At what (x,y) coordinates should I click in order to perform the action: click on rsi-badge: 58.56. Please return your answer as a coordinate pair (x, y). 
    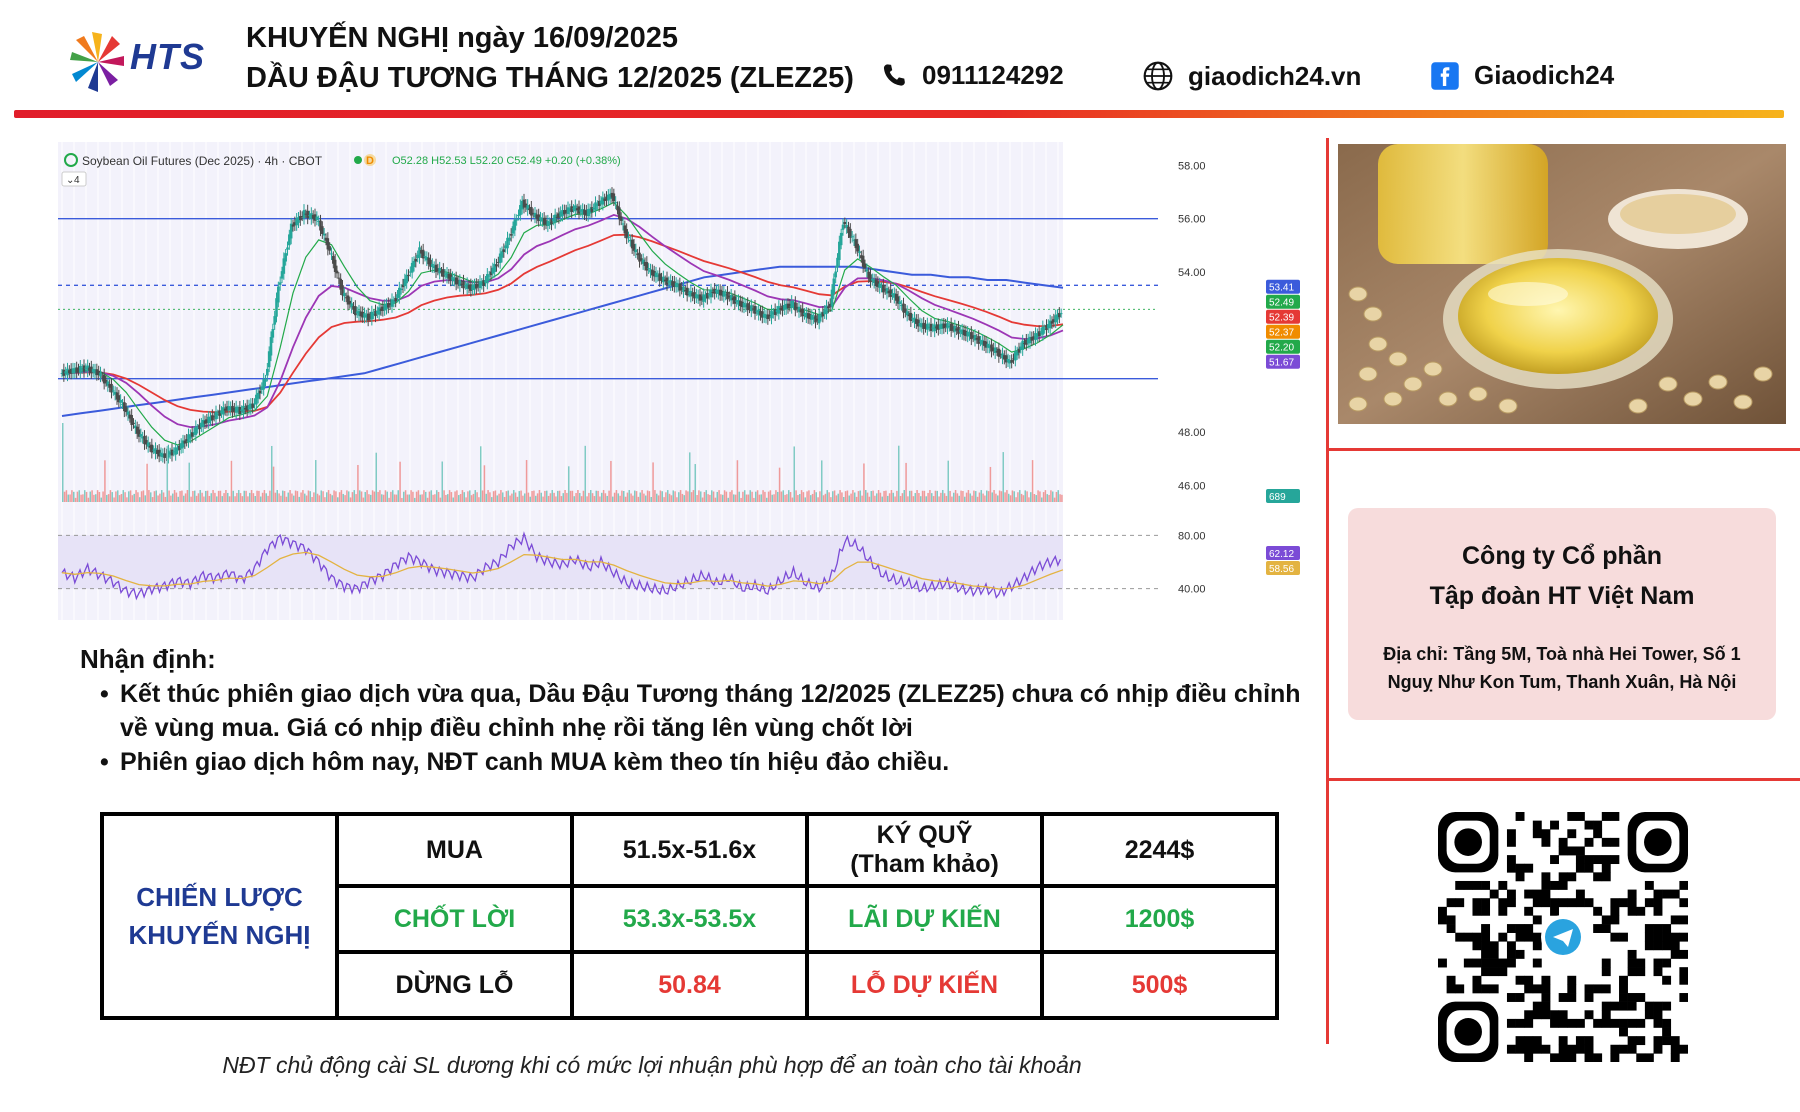
    Looking at the image, I should click on (1281, 569).